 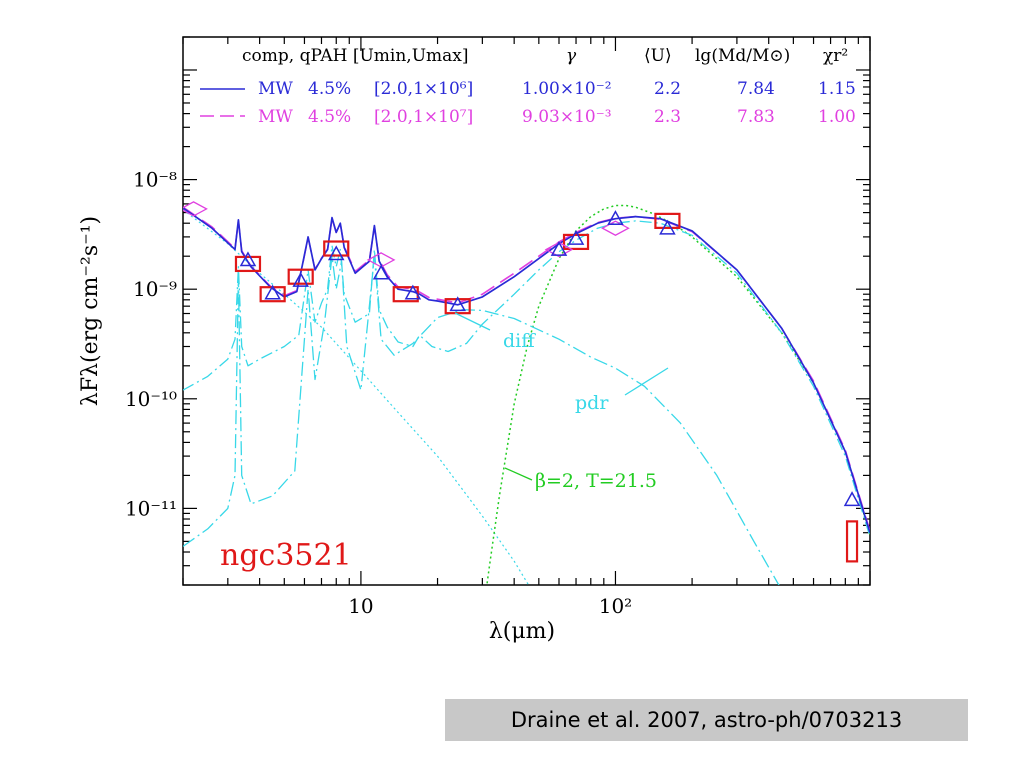 I want to click on legend-row1-urange: [2.0,1×10⁶], so click(x=423, y=89).